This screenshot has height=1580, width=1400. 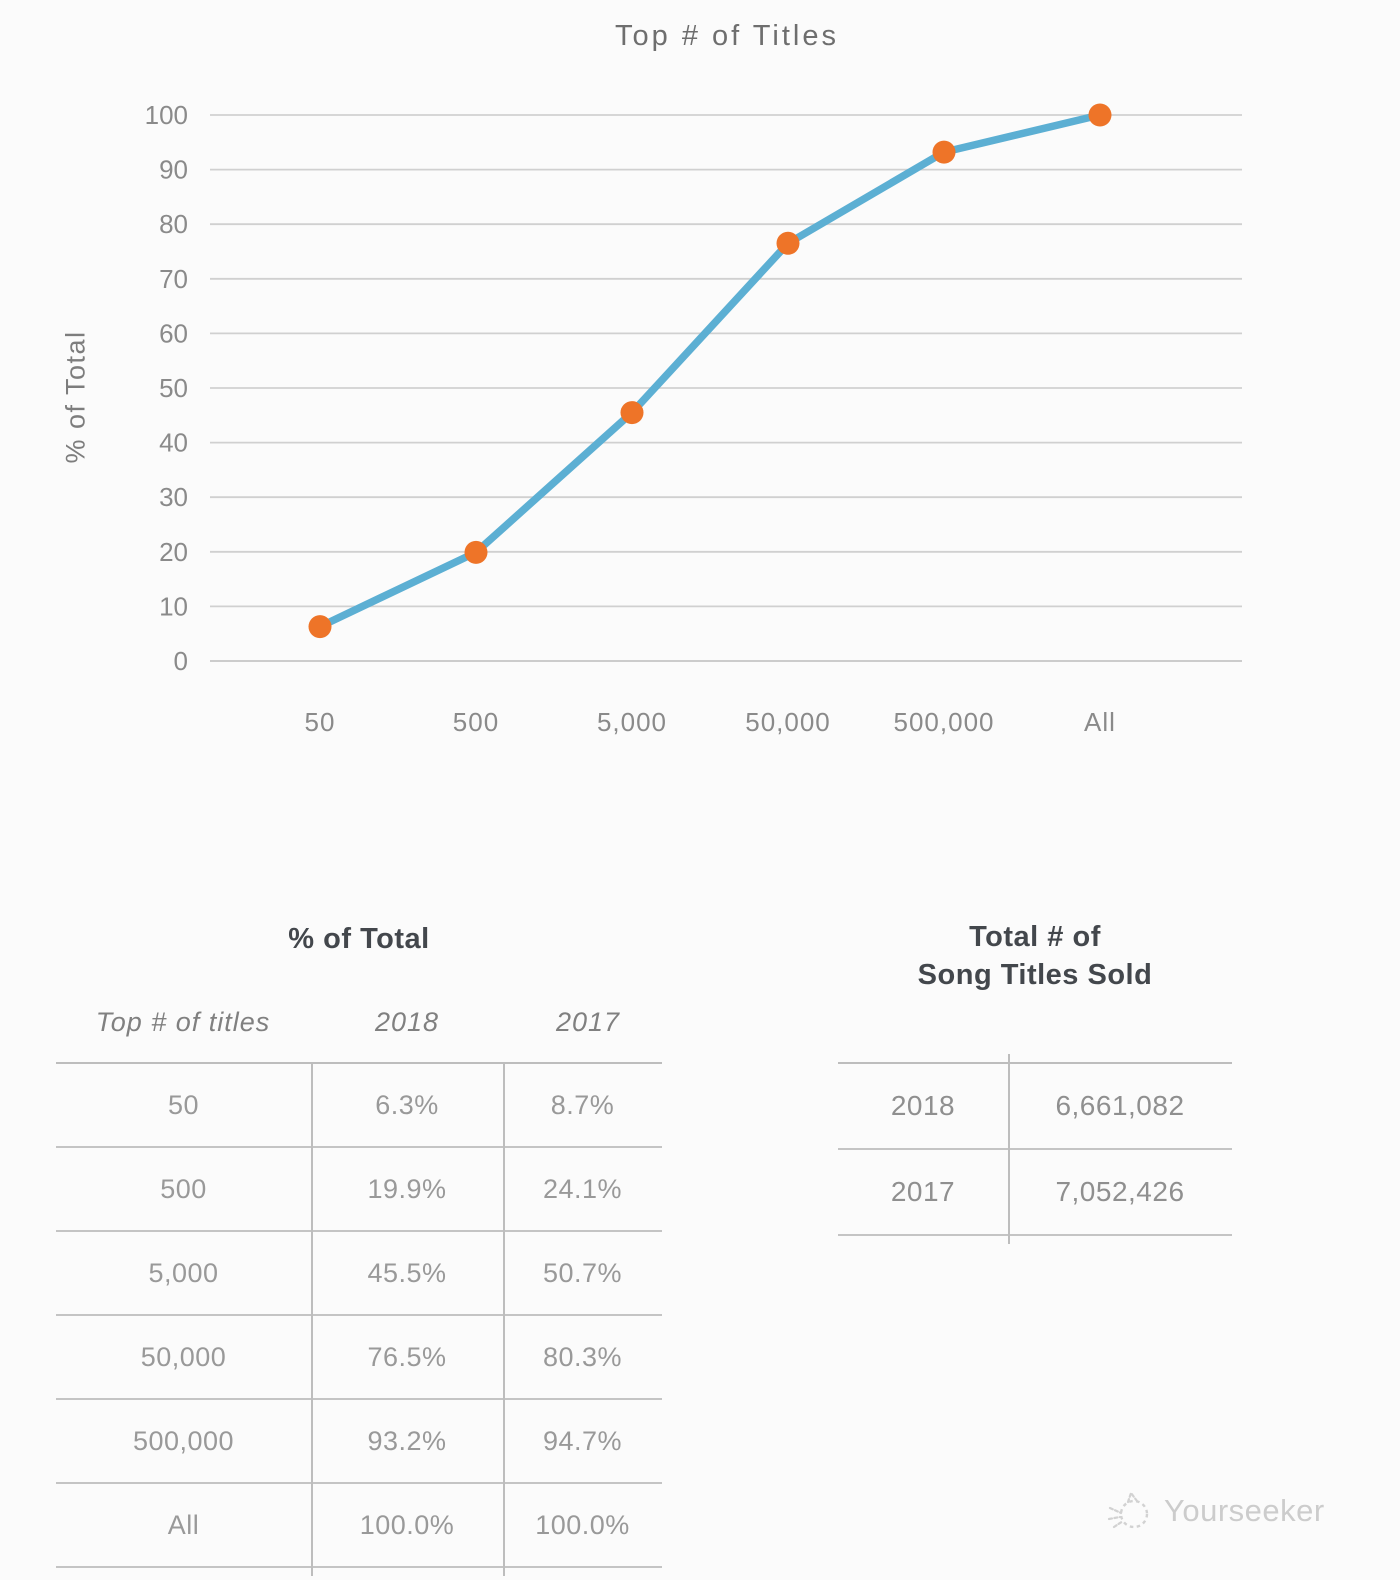 What do you see at coordinates (407, 1022) in the screenshot?
I see `pct-col-header-2018: 2018` at bounding box center [407, 1022].